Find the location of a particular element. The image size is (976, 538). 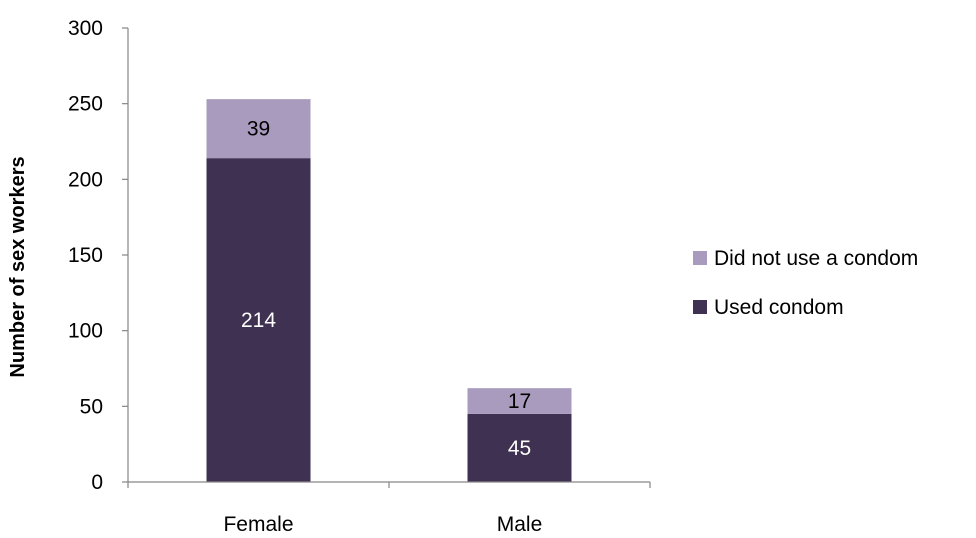

data-label: 39 is located at coordinates (258, 129).